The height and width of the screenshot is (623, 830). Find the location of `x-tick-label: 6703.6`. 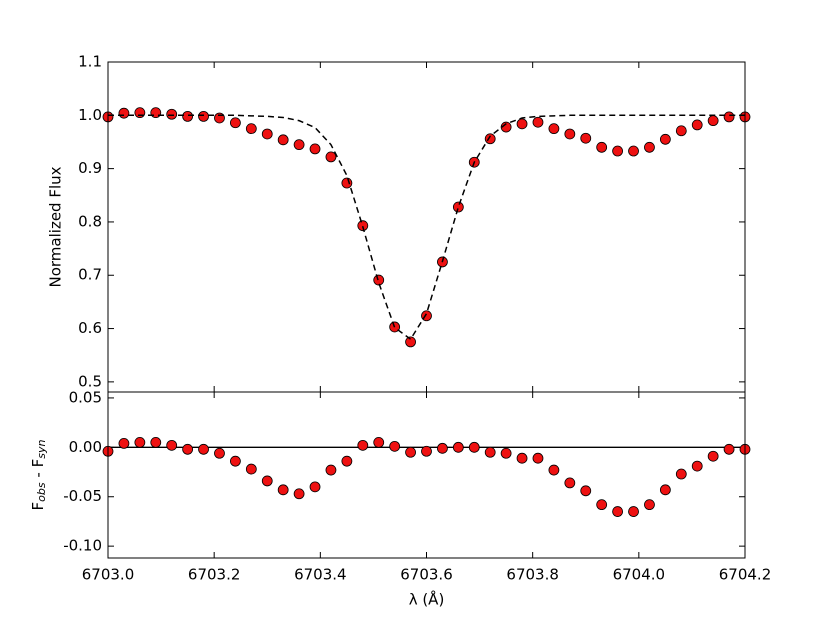

x-tick-label: 6703.6 is located at coordinates (426, 575).